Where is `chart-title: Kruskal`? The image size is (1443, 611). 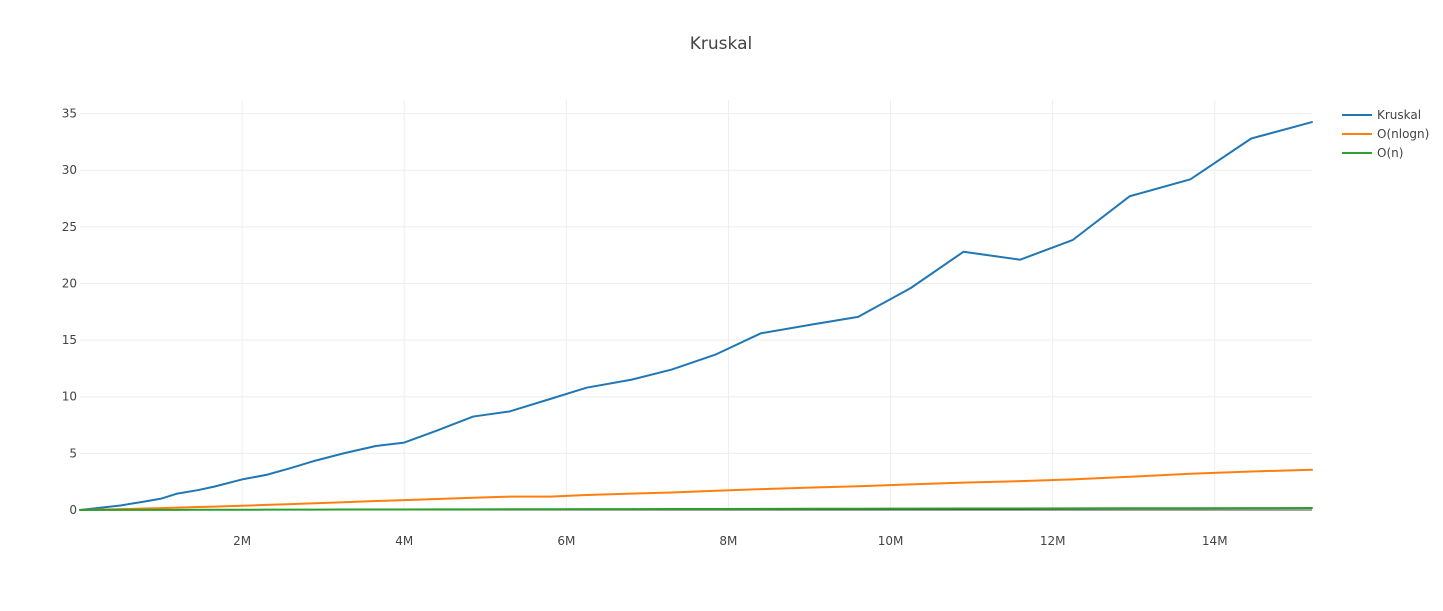
chart-title: Kruskal is located at coordinates (721, 44).